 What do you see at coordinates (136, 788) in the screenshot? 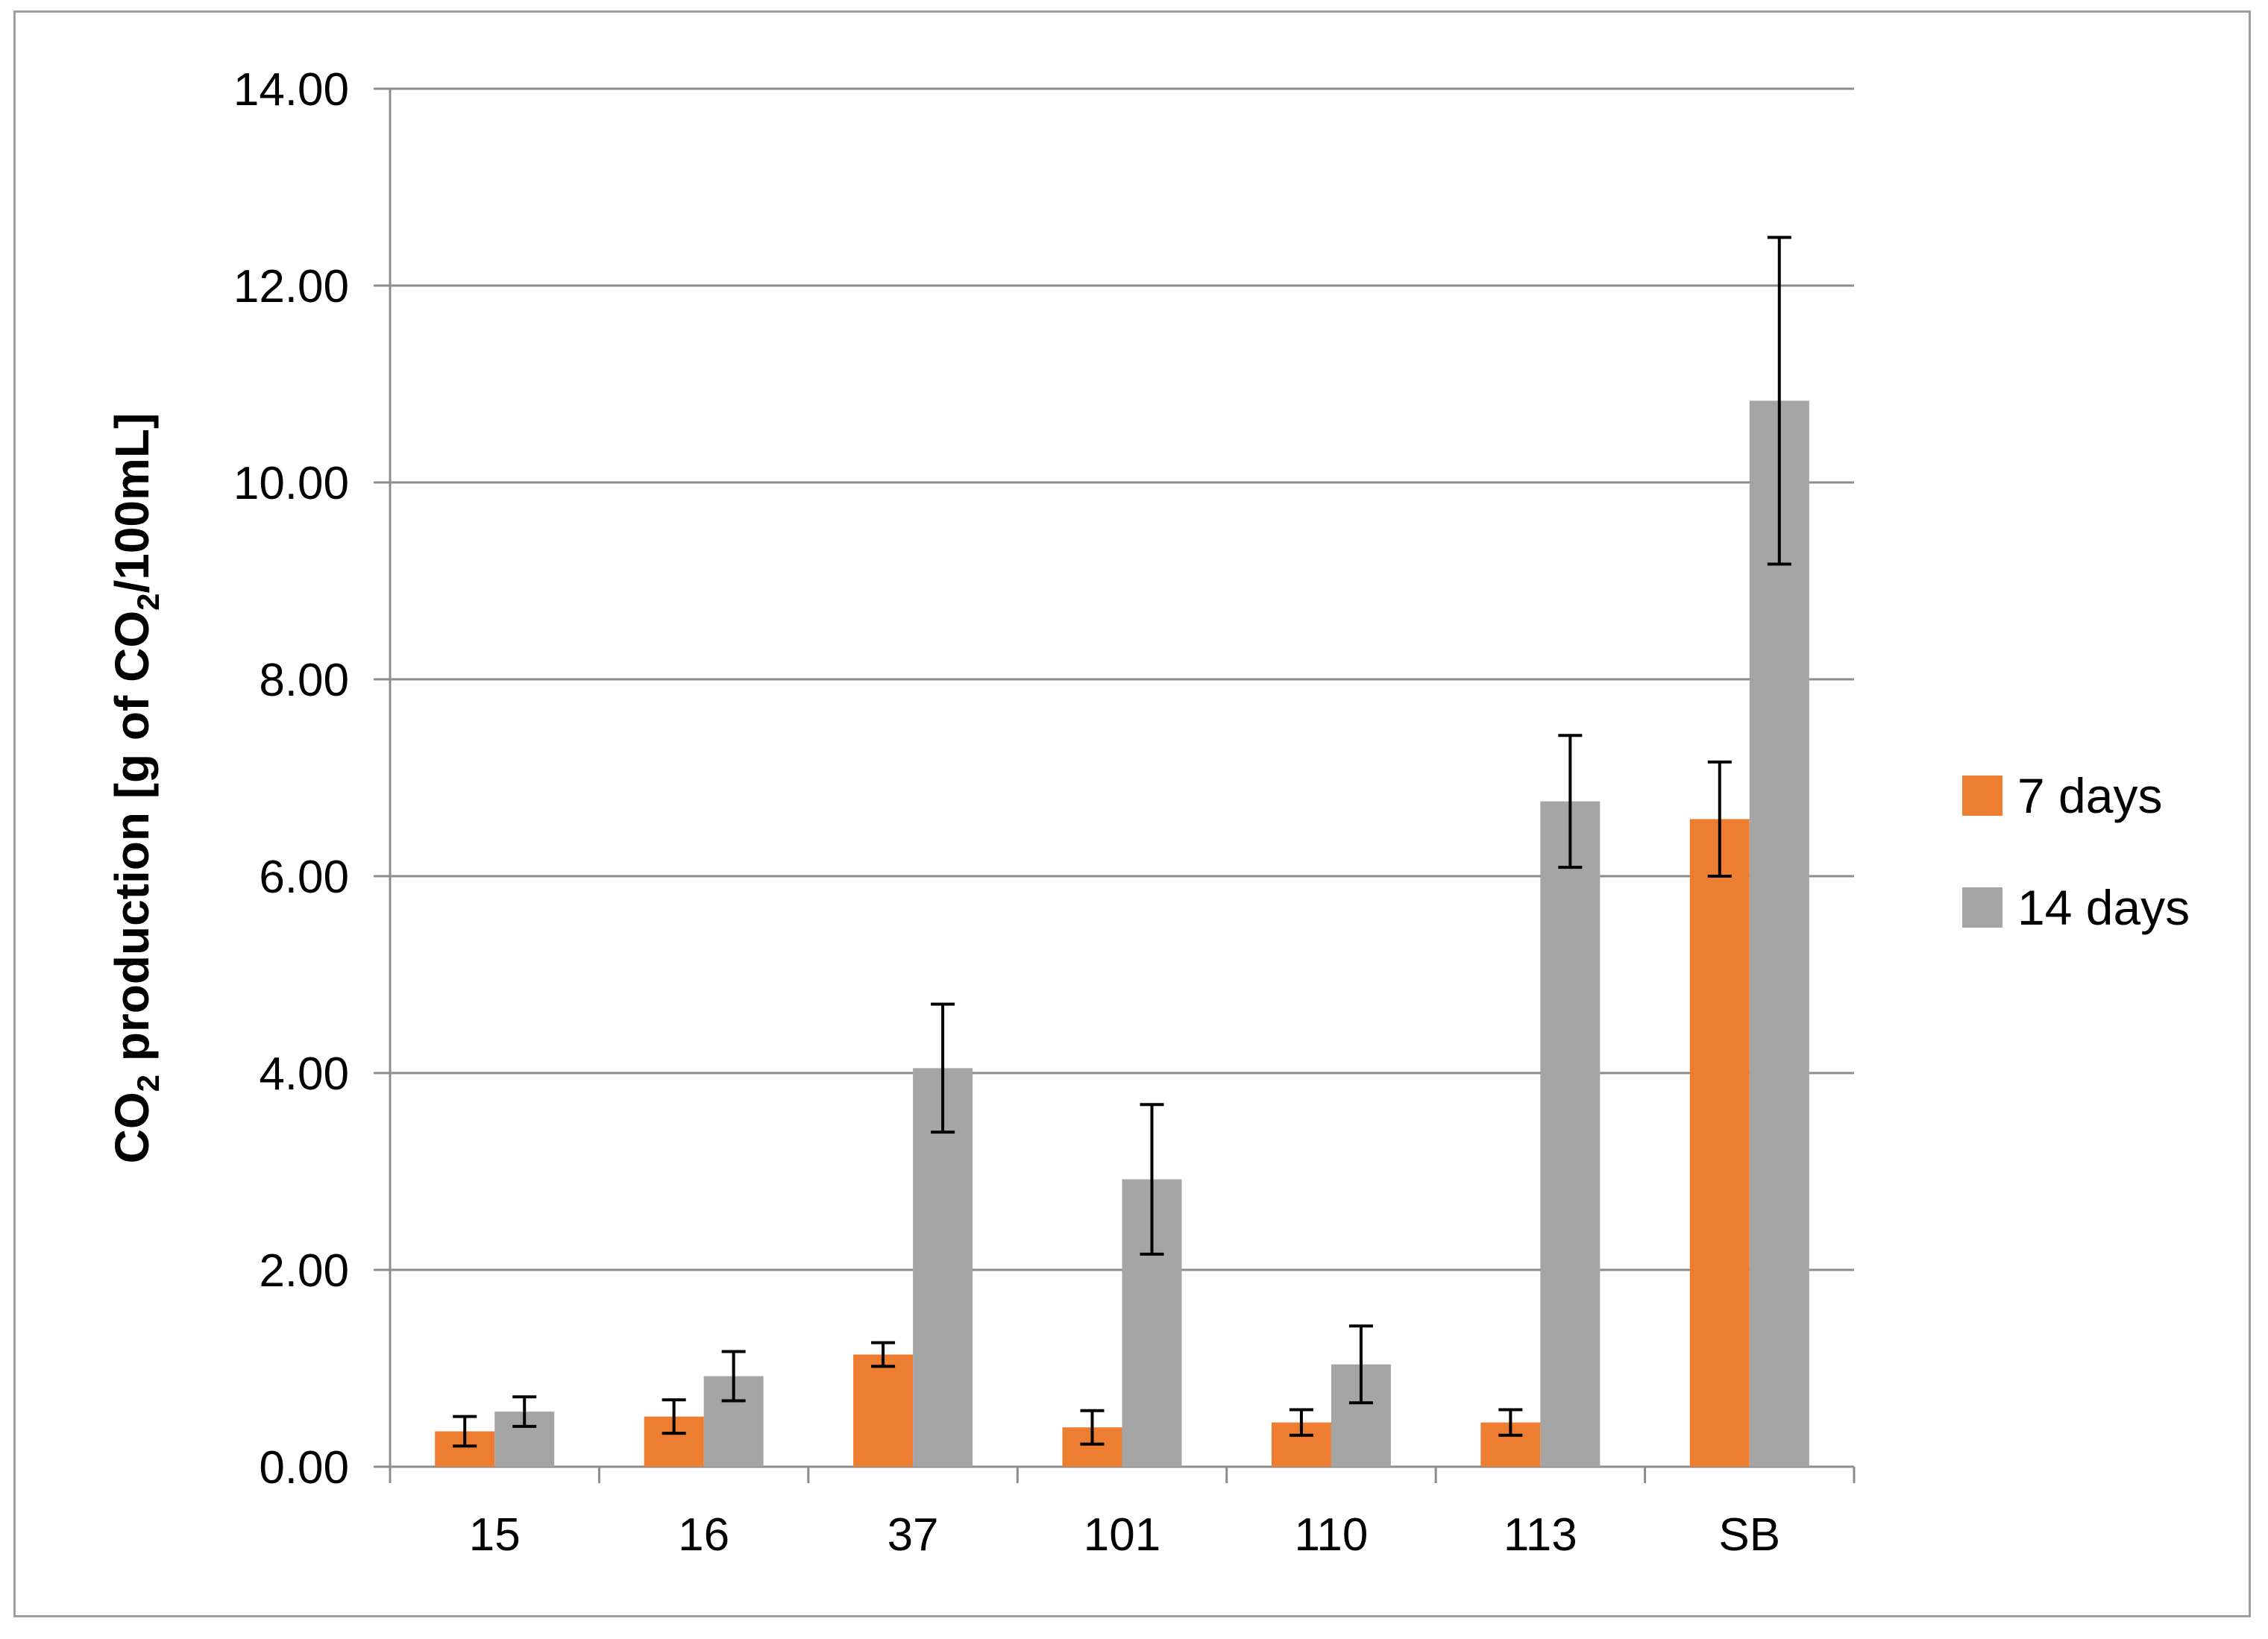
I see `y-axis-label: CO2 production [g of CO2/100mL]` at bounding box center [136, 788].